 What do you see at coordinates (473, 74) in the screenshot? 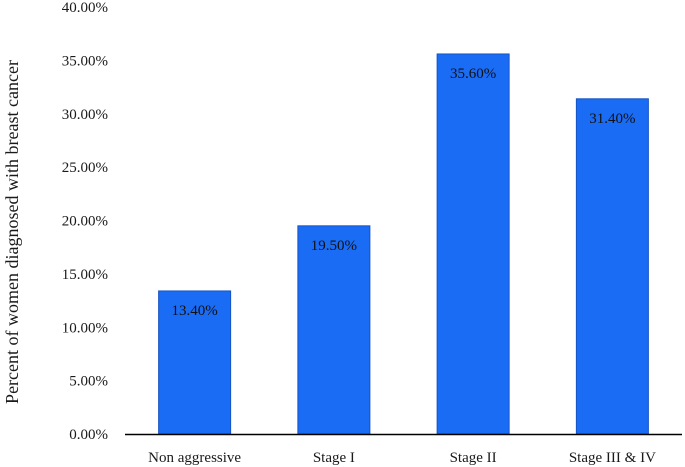
I see `bar-data-label: 35.60%` at bounding box center [473, 74].